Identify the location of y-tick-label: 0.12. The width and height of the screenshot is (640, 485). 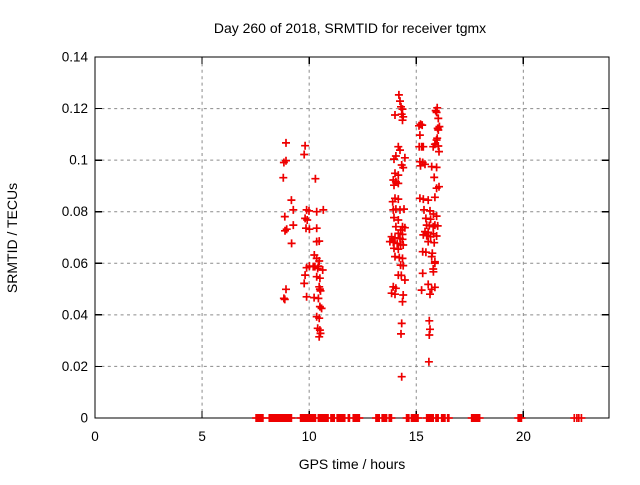
(75, 108).